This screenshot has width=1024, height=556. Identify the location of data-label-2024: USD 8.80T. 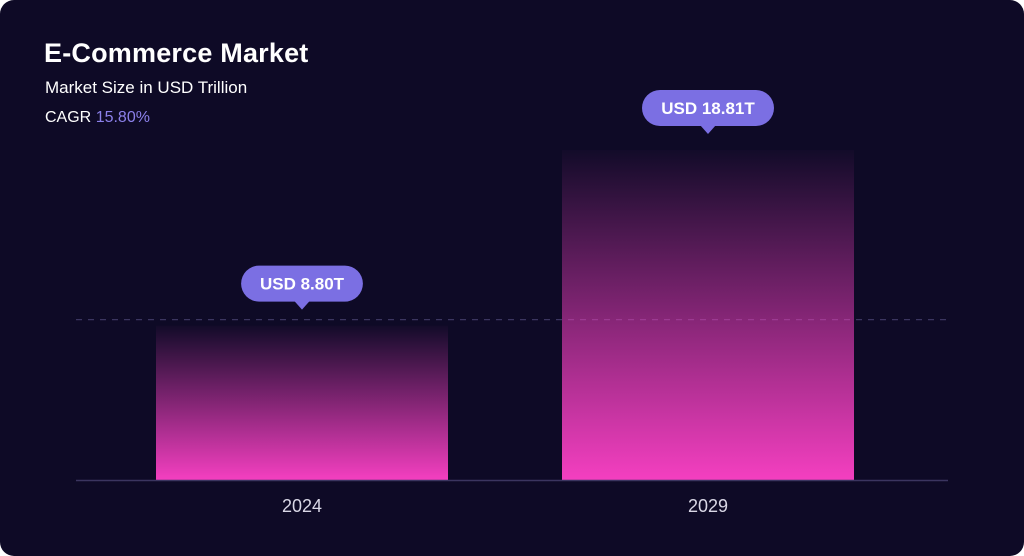
(302, 287).